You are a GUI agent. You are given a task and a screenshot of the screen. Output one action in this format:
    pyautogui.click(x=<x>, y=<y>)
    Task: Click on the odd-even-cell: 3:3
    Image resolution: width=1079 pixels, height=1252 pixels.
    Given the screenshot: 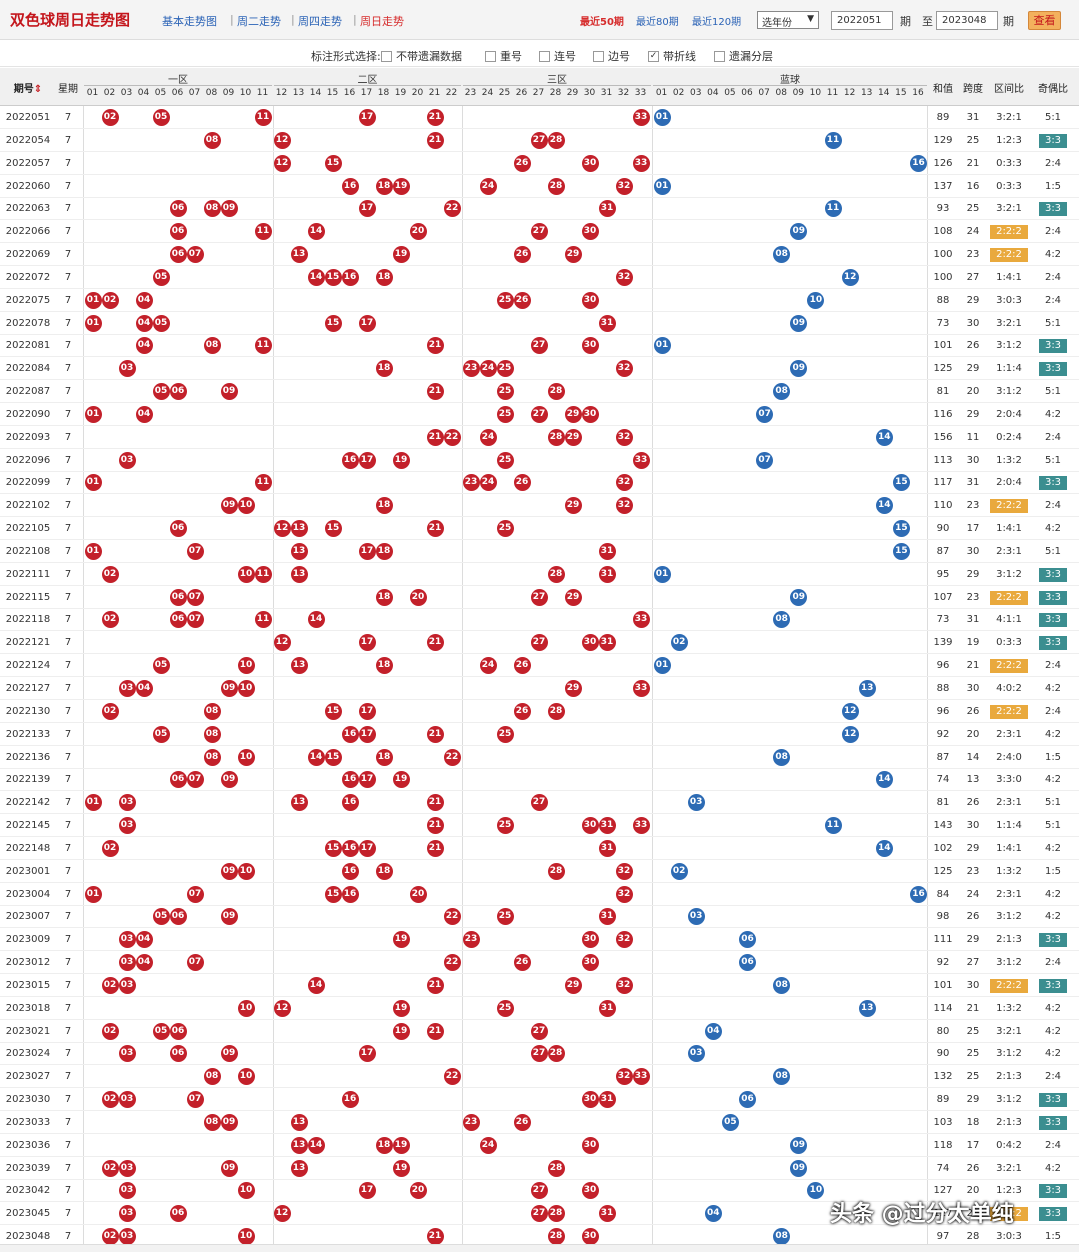 What is the action you would take?
    pyautogui.click(x=1053, y=208)
    